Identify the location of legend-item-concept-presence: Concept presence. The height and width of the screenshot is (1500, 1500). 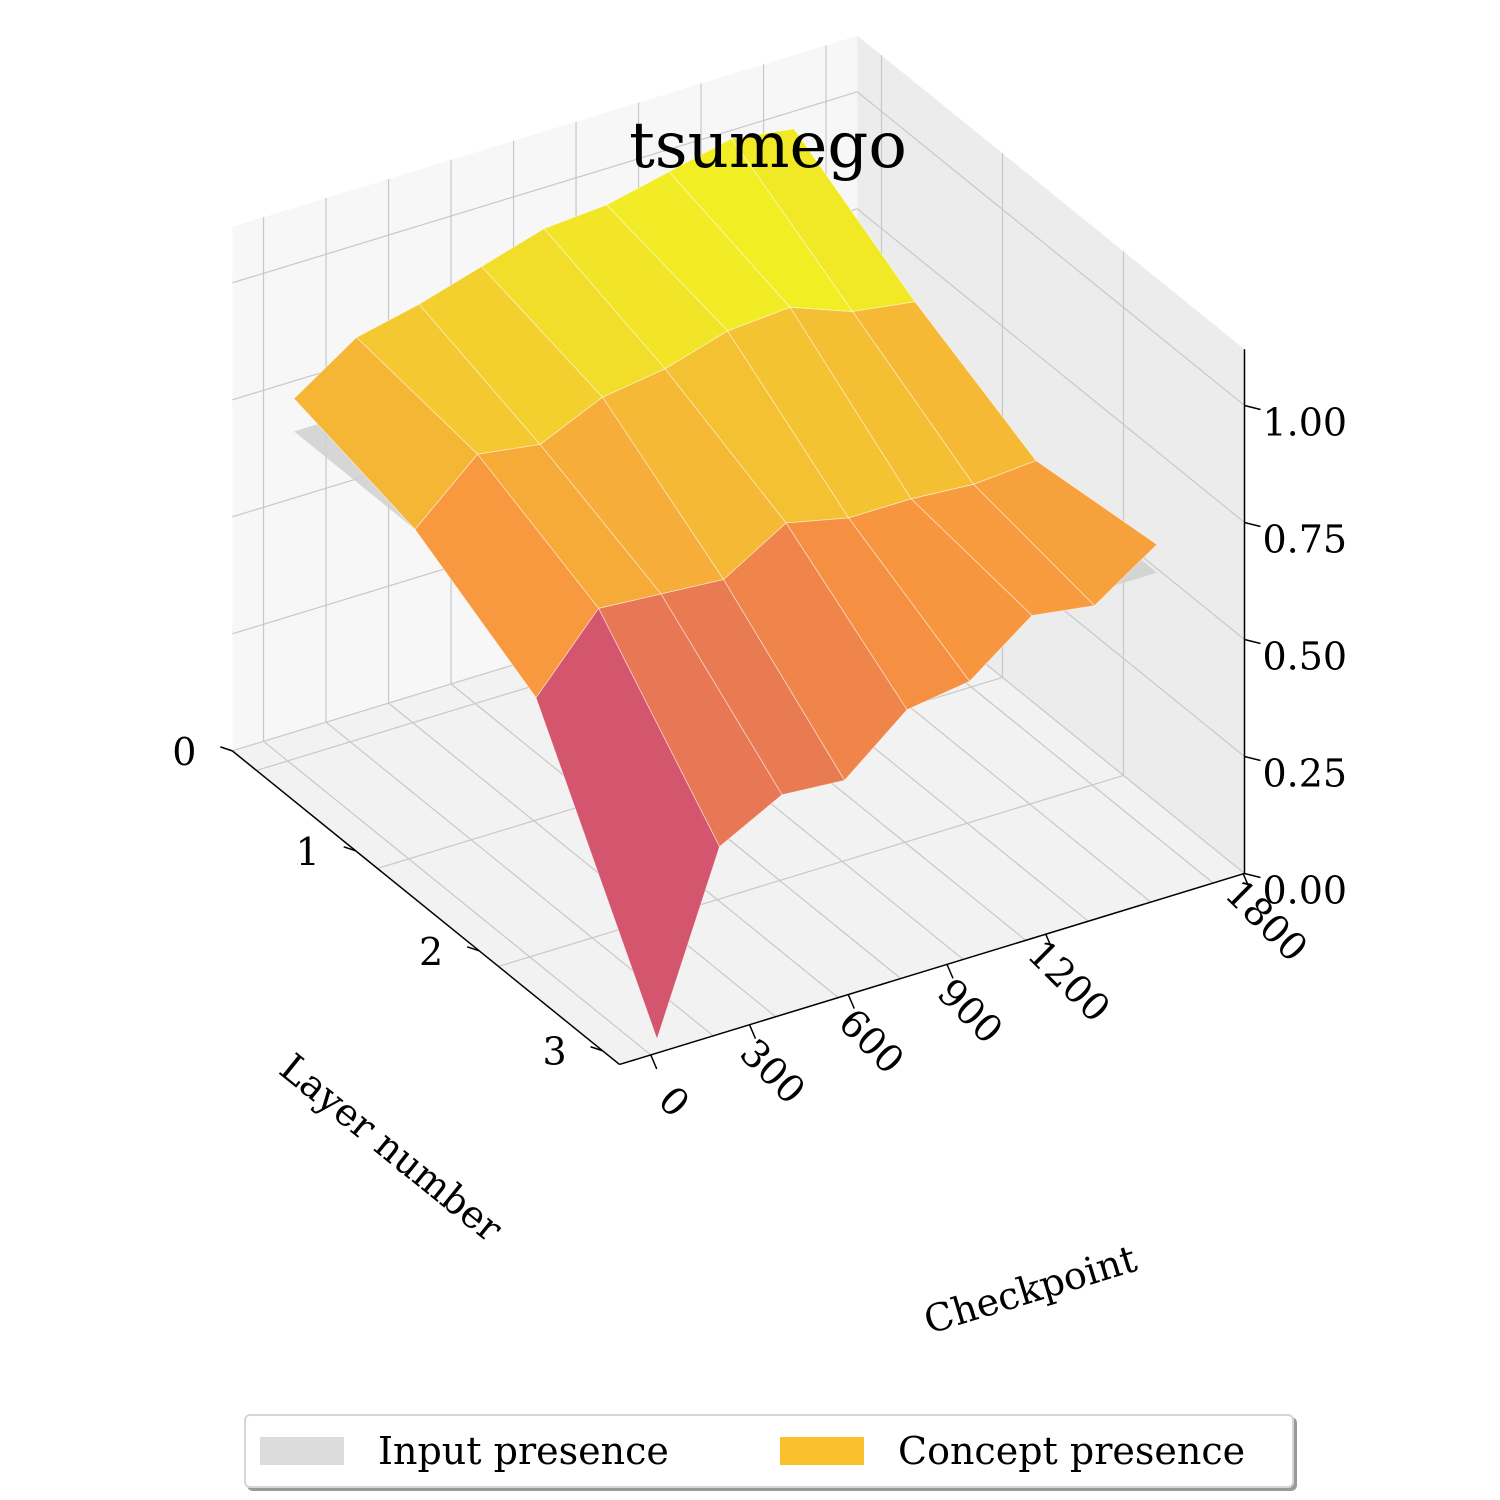
(1012, 1451).